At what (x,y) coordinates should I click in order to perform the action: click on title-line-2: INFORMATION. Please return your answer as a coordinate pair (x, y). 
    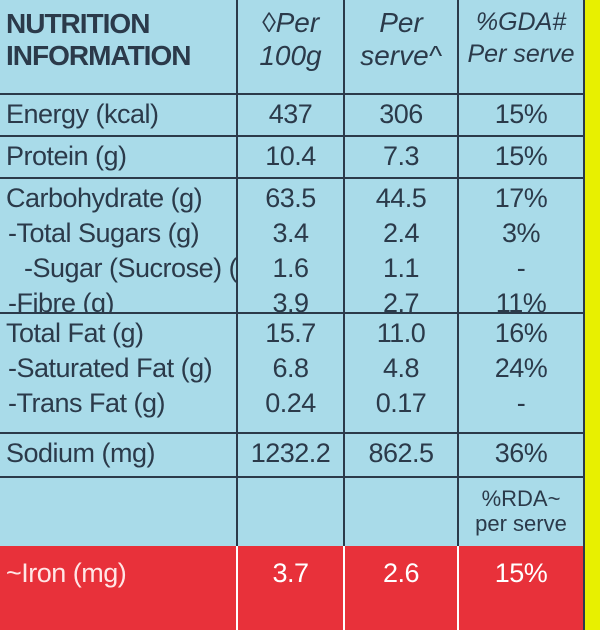
    Looking at the image, I should click on (98, 55).